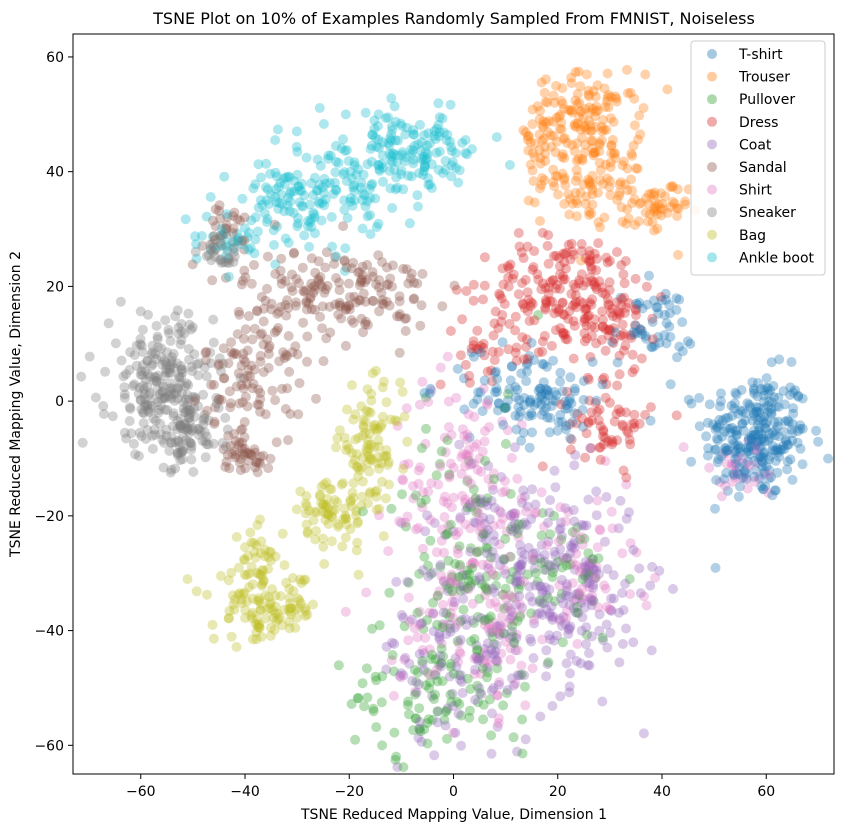  Describe the element at coordinates (758, 158) in the screenshot. I see `legend-box` at that location.